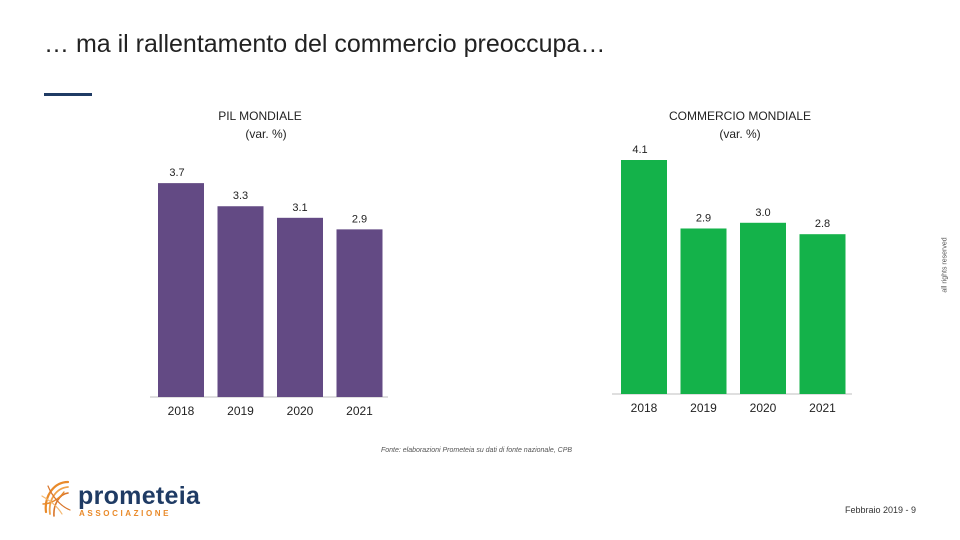 Image resolution: width=960 pixels, height=540 pixels. Describe the element at coordinates (139, 496) in the screenshot. I see `logo-name: prometeia` at that location.